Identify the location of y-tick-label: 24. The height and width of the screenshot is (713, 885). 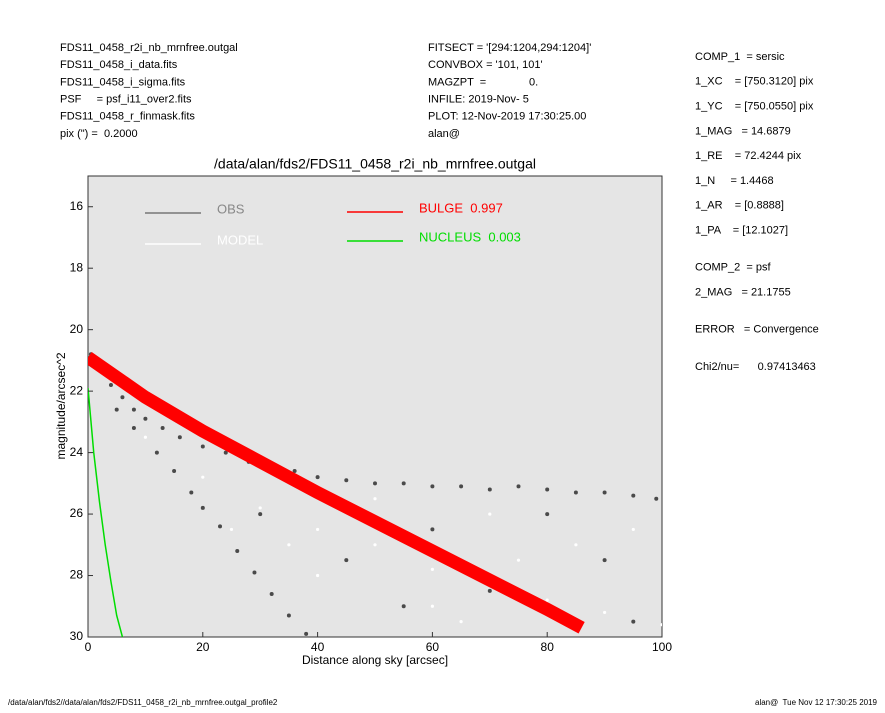
(77, 452).